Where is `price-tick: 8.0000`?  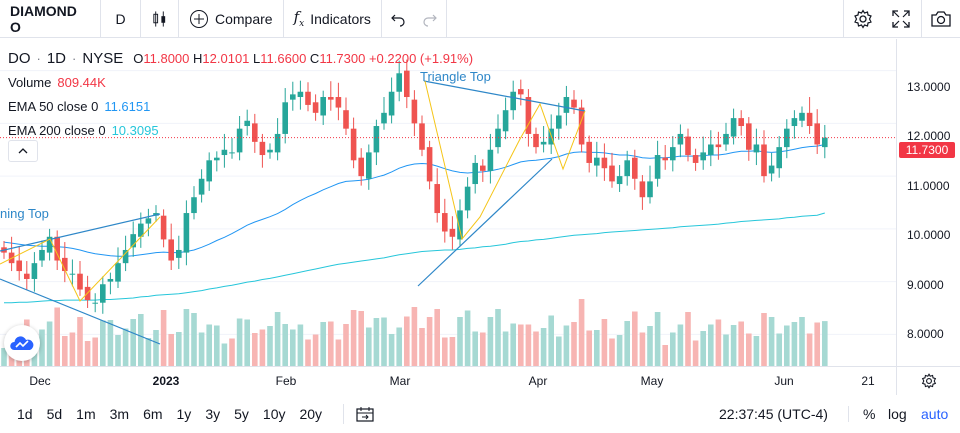 price-tick: 8.0000 is located at coordinates (925, 334).